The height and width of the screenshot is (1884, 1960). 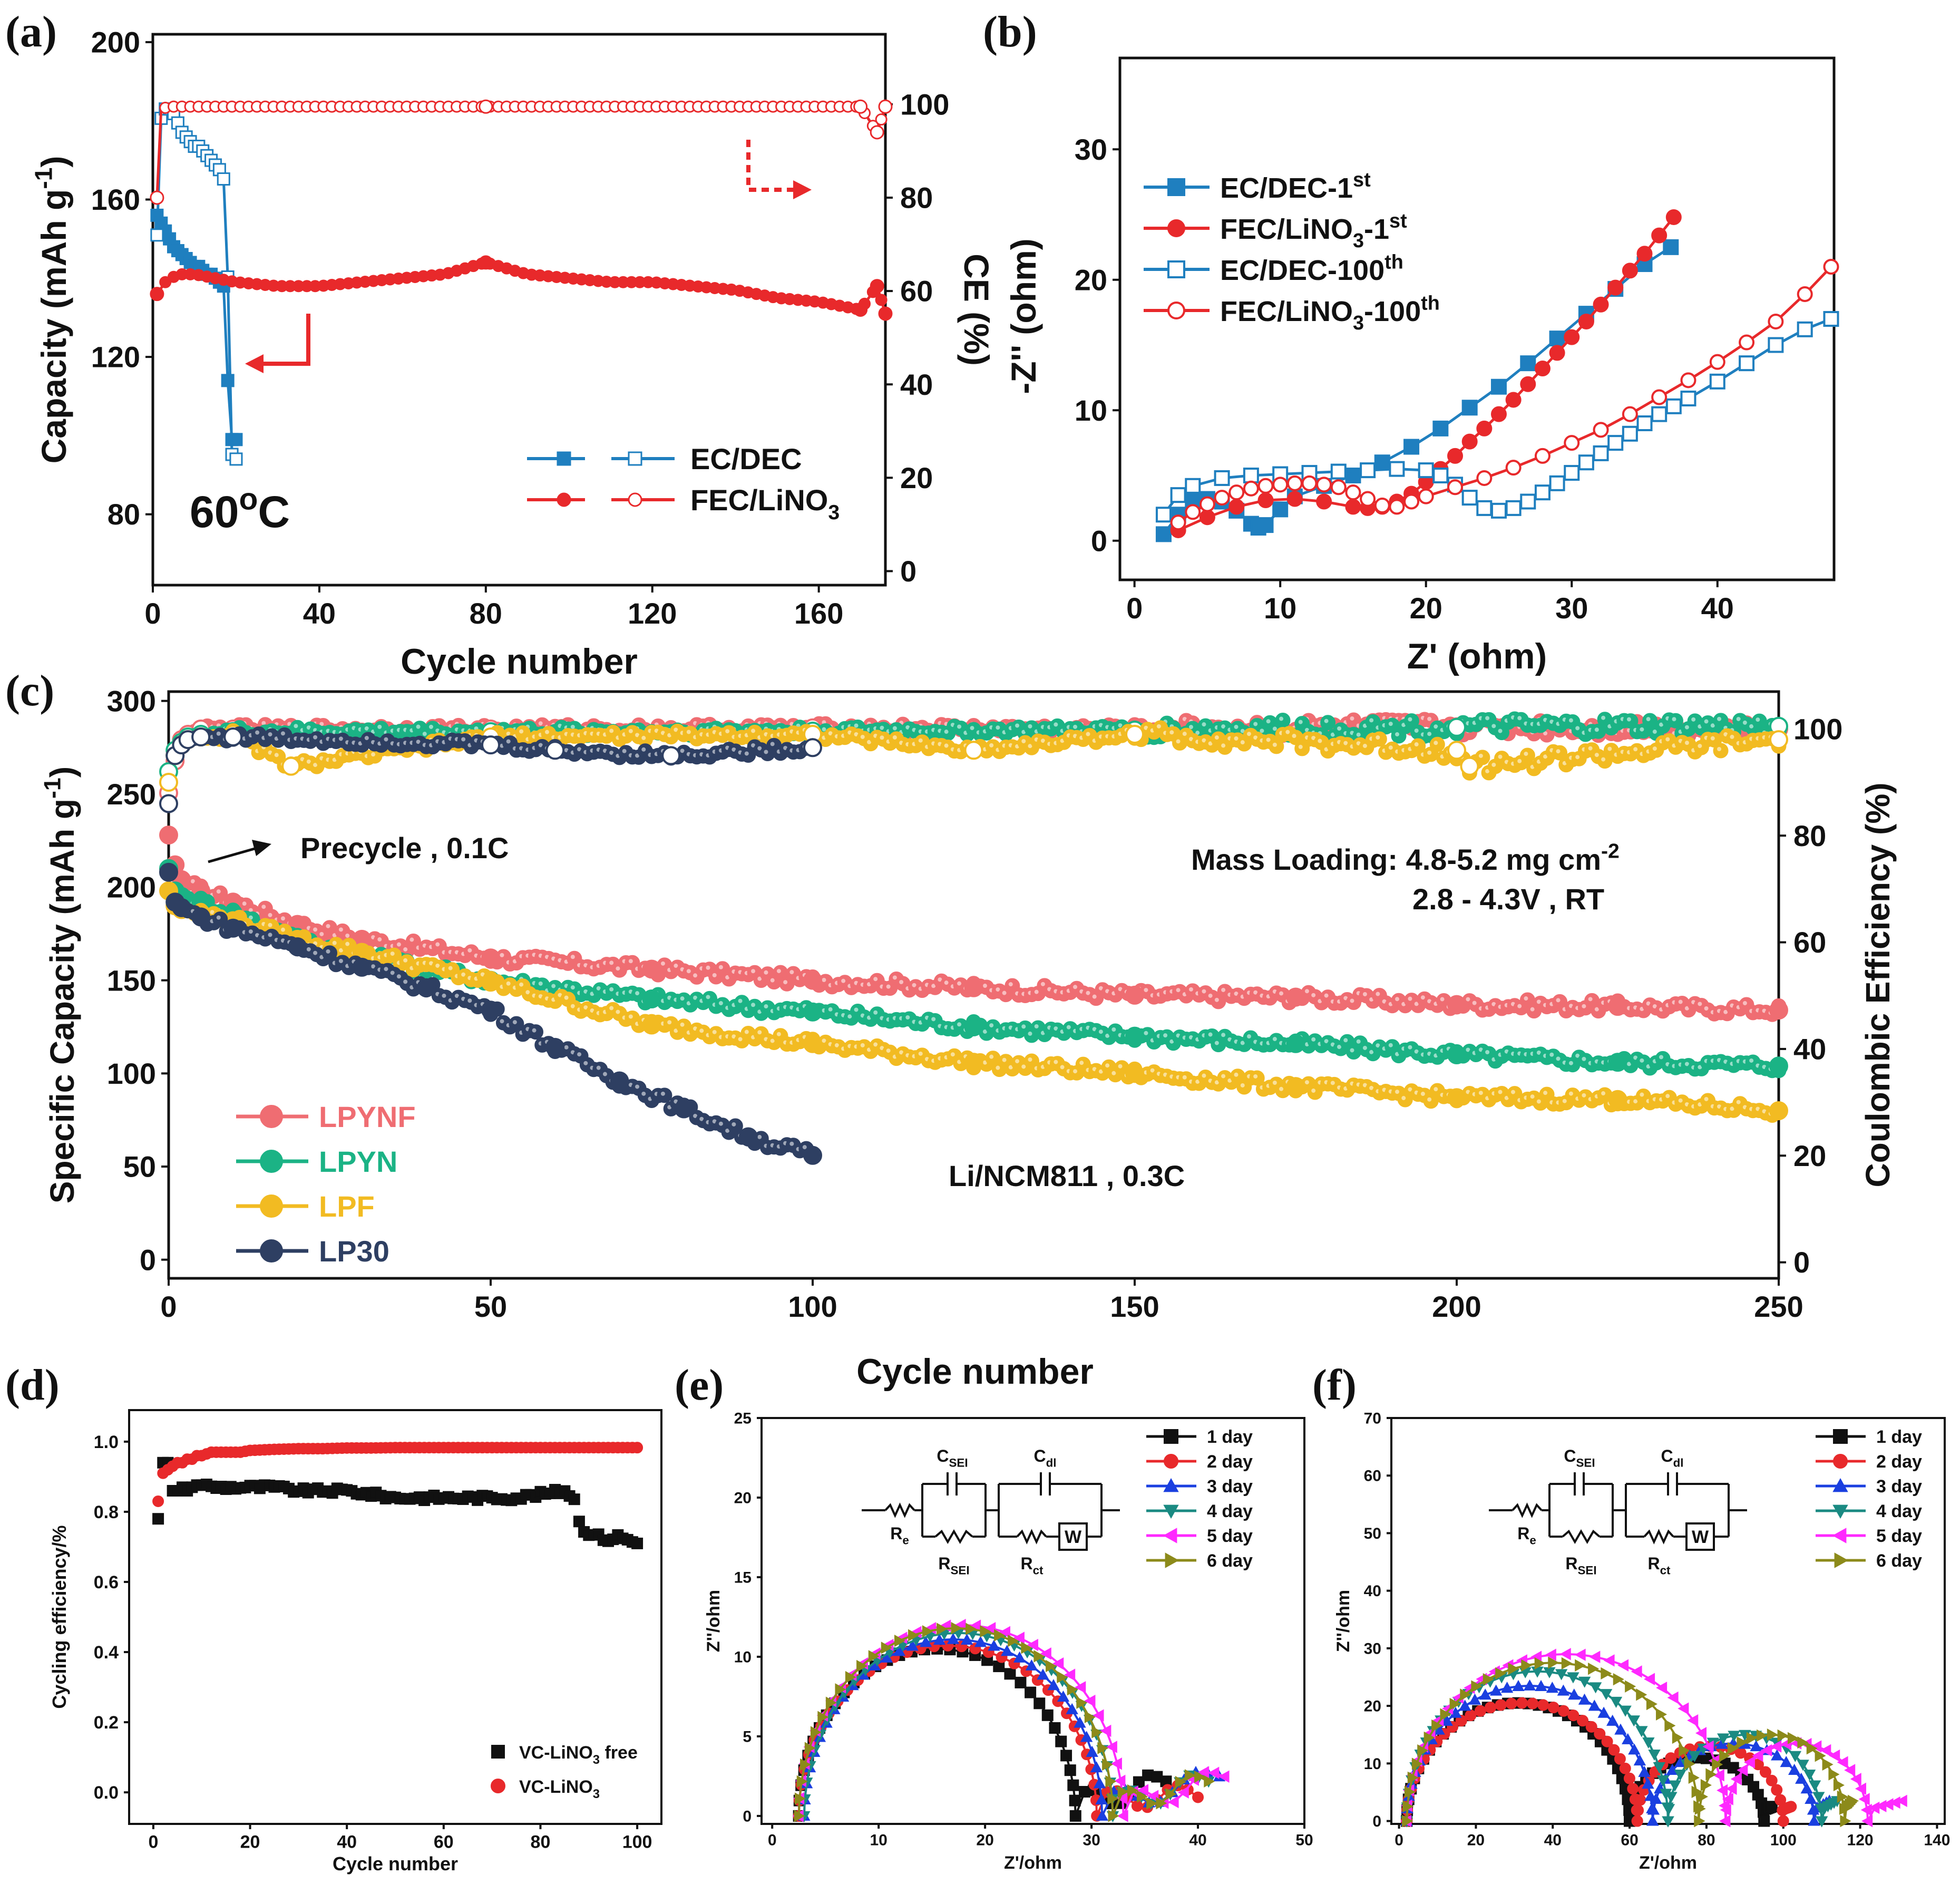 I want to click on series-lpynf, so click(x=974, y=924).